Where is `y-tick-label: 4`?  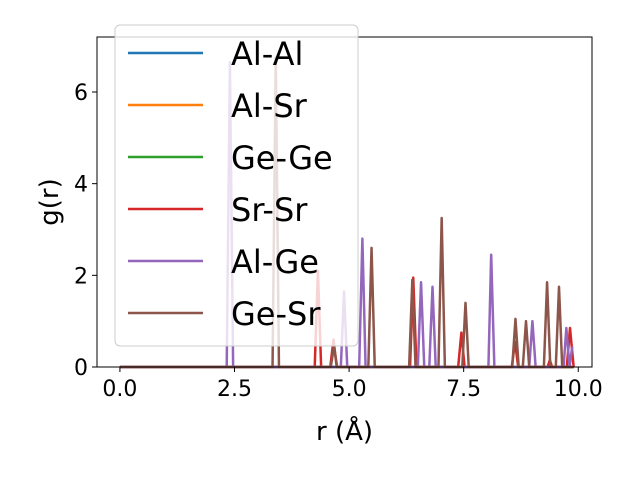
y-tick-label: 4 is located at coordinates (81, 185).